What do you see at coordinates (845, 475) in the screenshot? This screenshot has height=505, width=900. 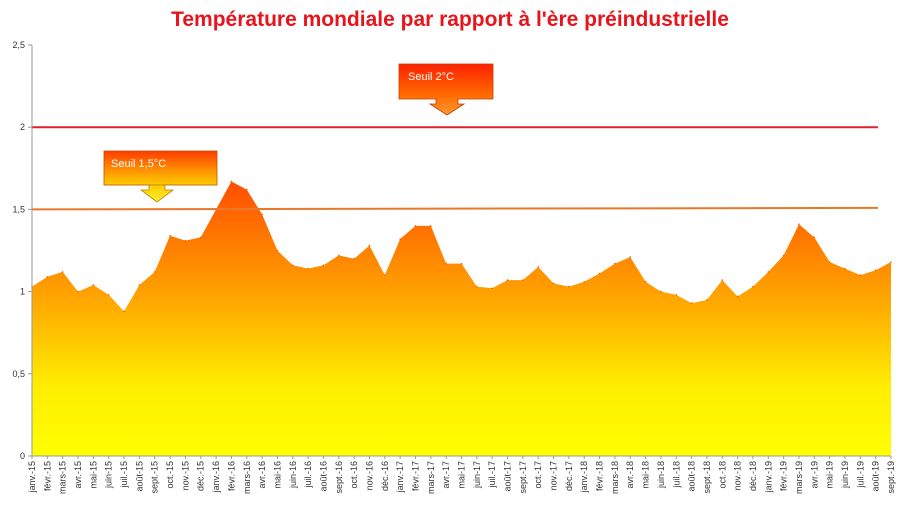 I see `x-tick-label: juin-19` at bounding box center [845, 475].